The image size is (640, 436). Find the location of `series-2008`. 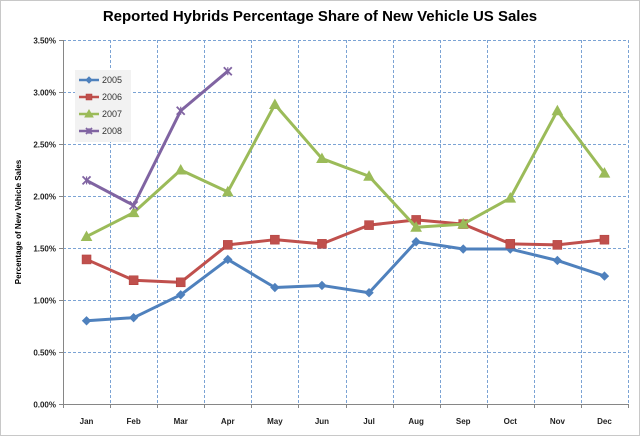

series-2008 is located at coordinates (157, 138).